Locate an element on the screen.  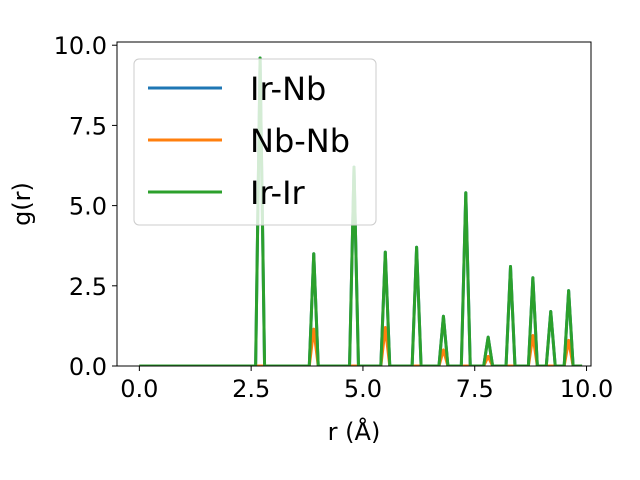
y-tick-label: 5.0 is located at coordinates (88, 207).